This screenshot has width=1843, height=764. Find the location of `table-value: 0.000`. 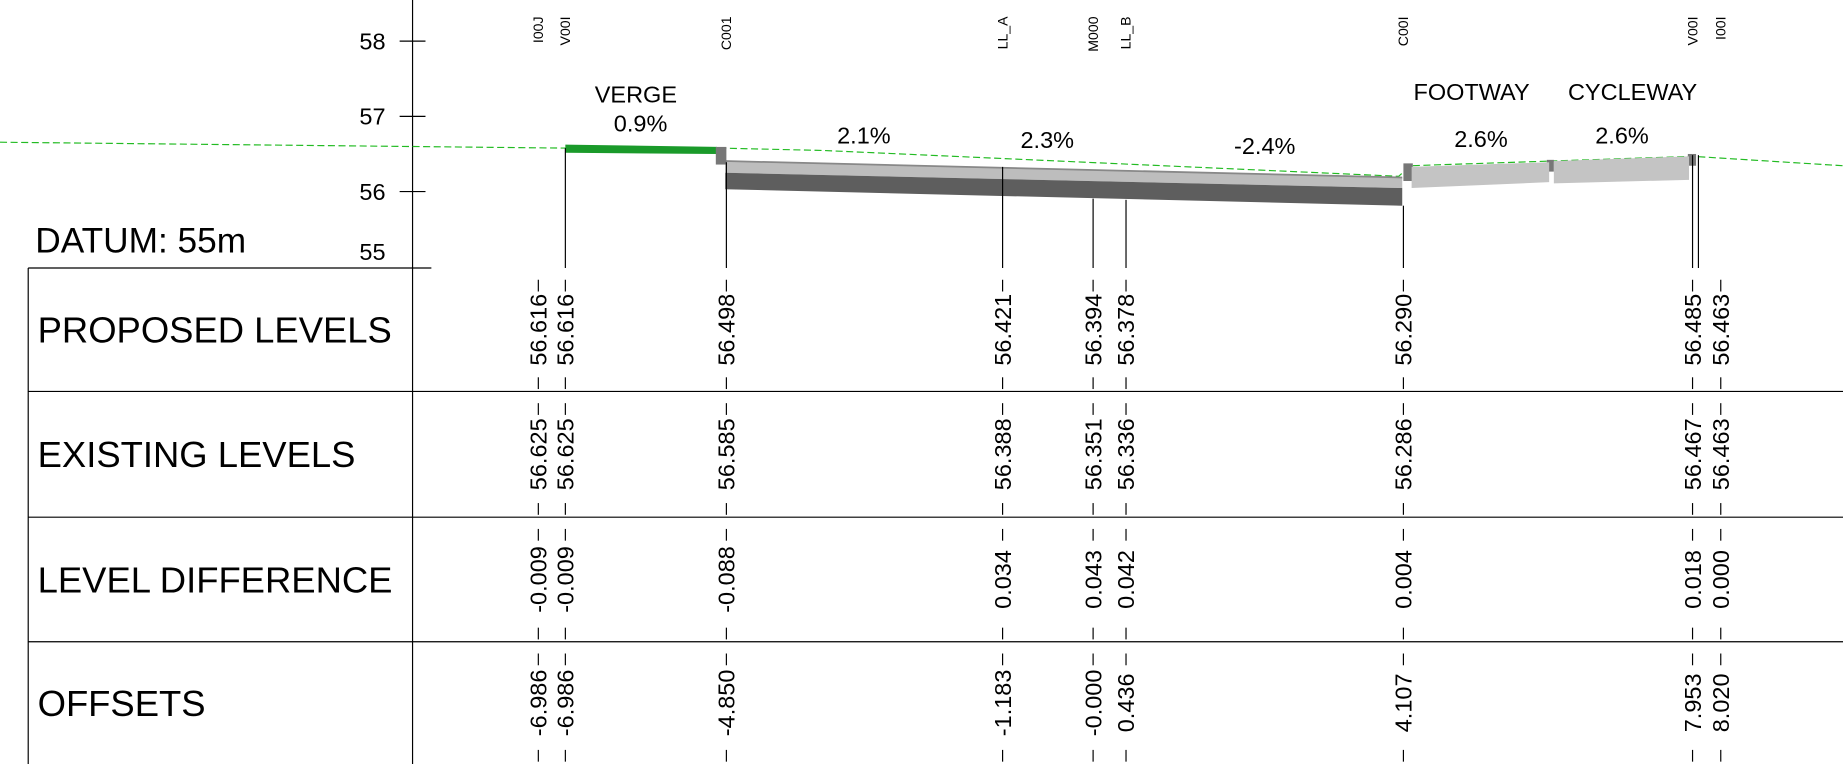

table-value: 0.000 is located at coordinates (1721, 579).